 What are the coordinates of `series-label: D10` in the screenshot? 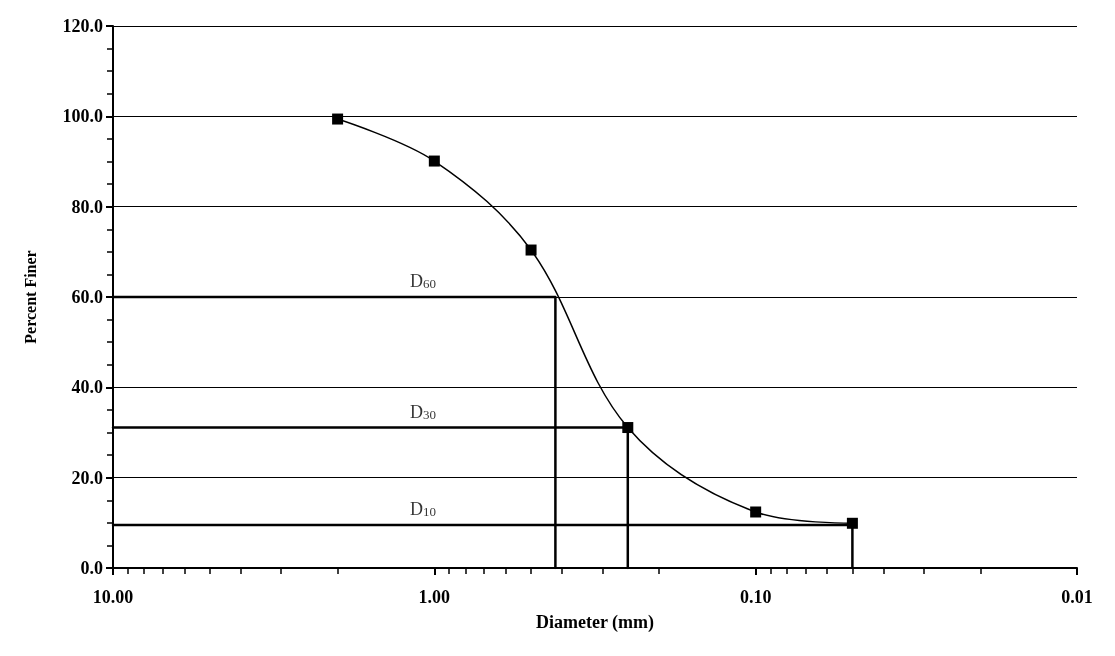 It's located at (423, 509).